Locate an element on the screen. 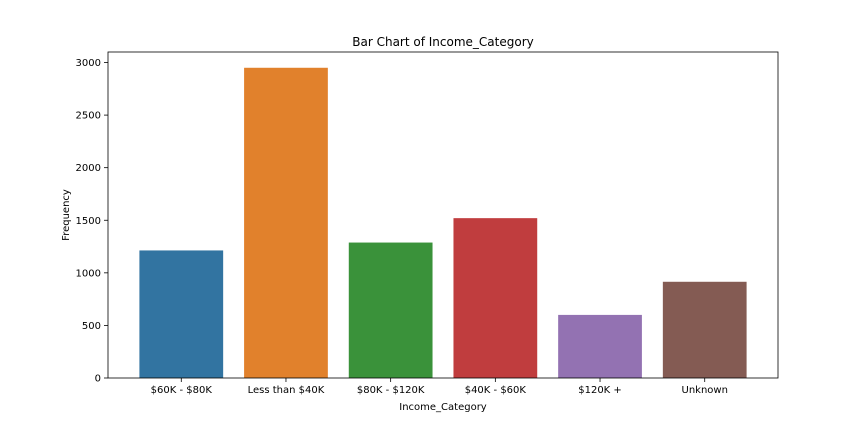  x-axis-label: Income_Category is located at coordinates (443, 407).